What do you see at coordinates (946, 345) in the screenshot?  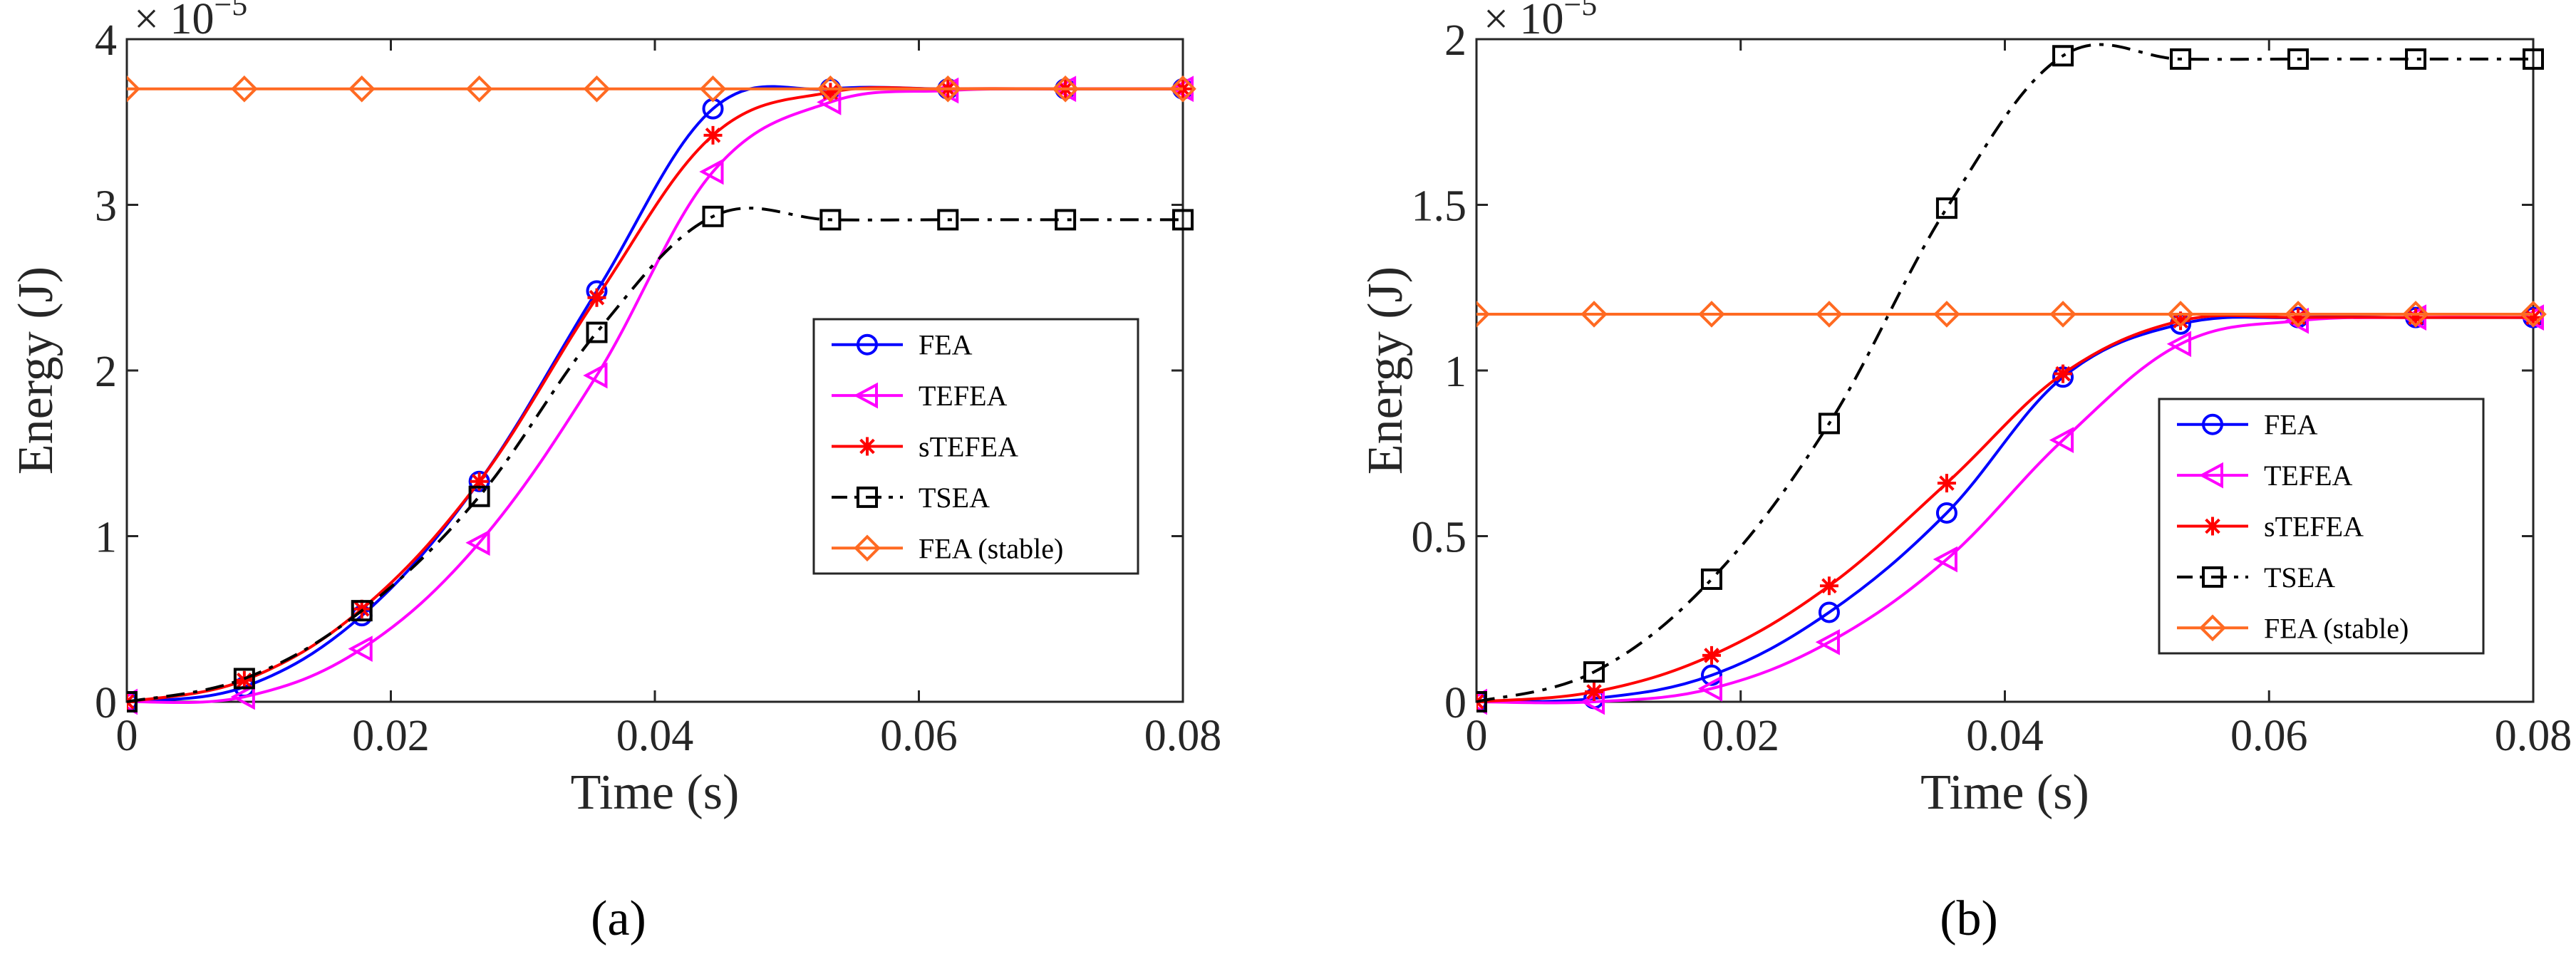 I see `legend-entry-label: FEA` at bounding box center [946, 345].